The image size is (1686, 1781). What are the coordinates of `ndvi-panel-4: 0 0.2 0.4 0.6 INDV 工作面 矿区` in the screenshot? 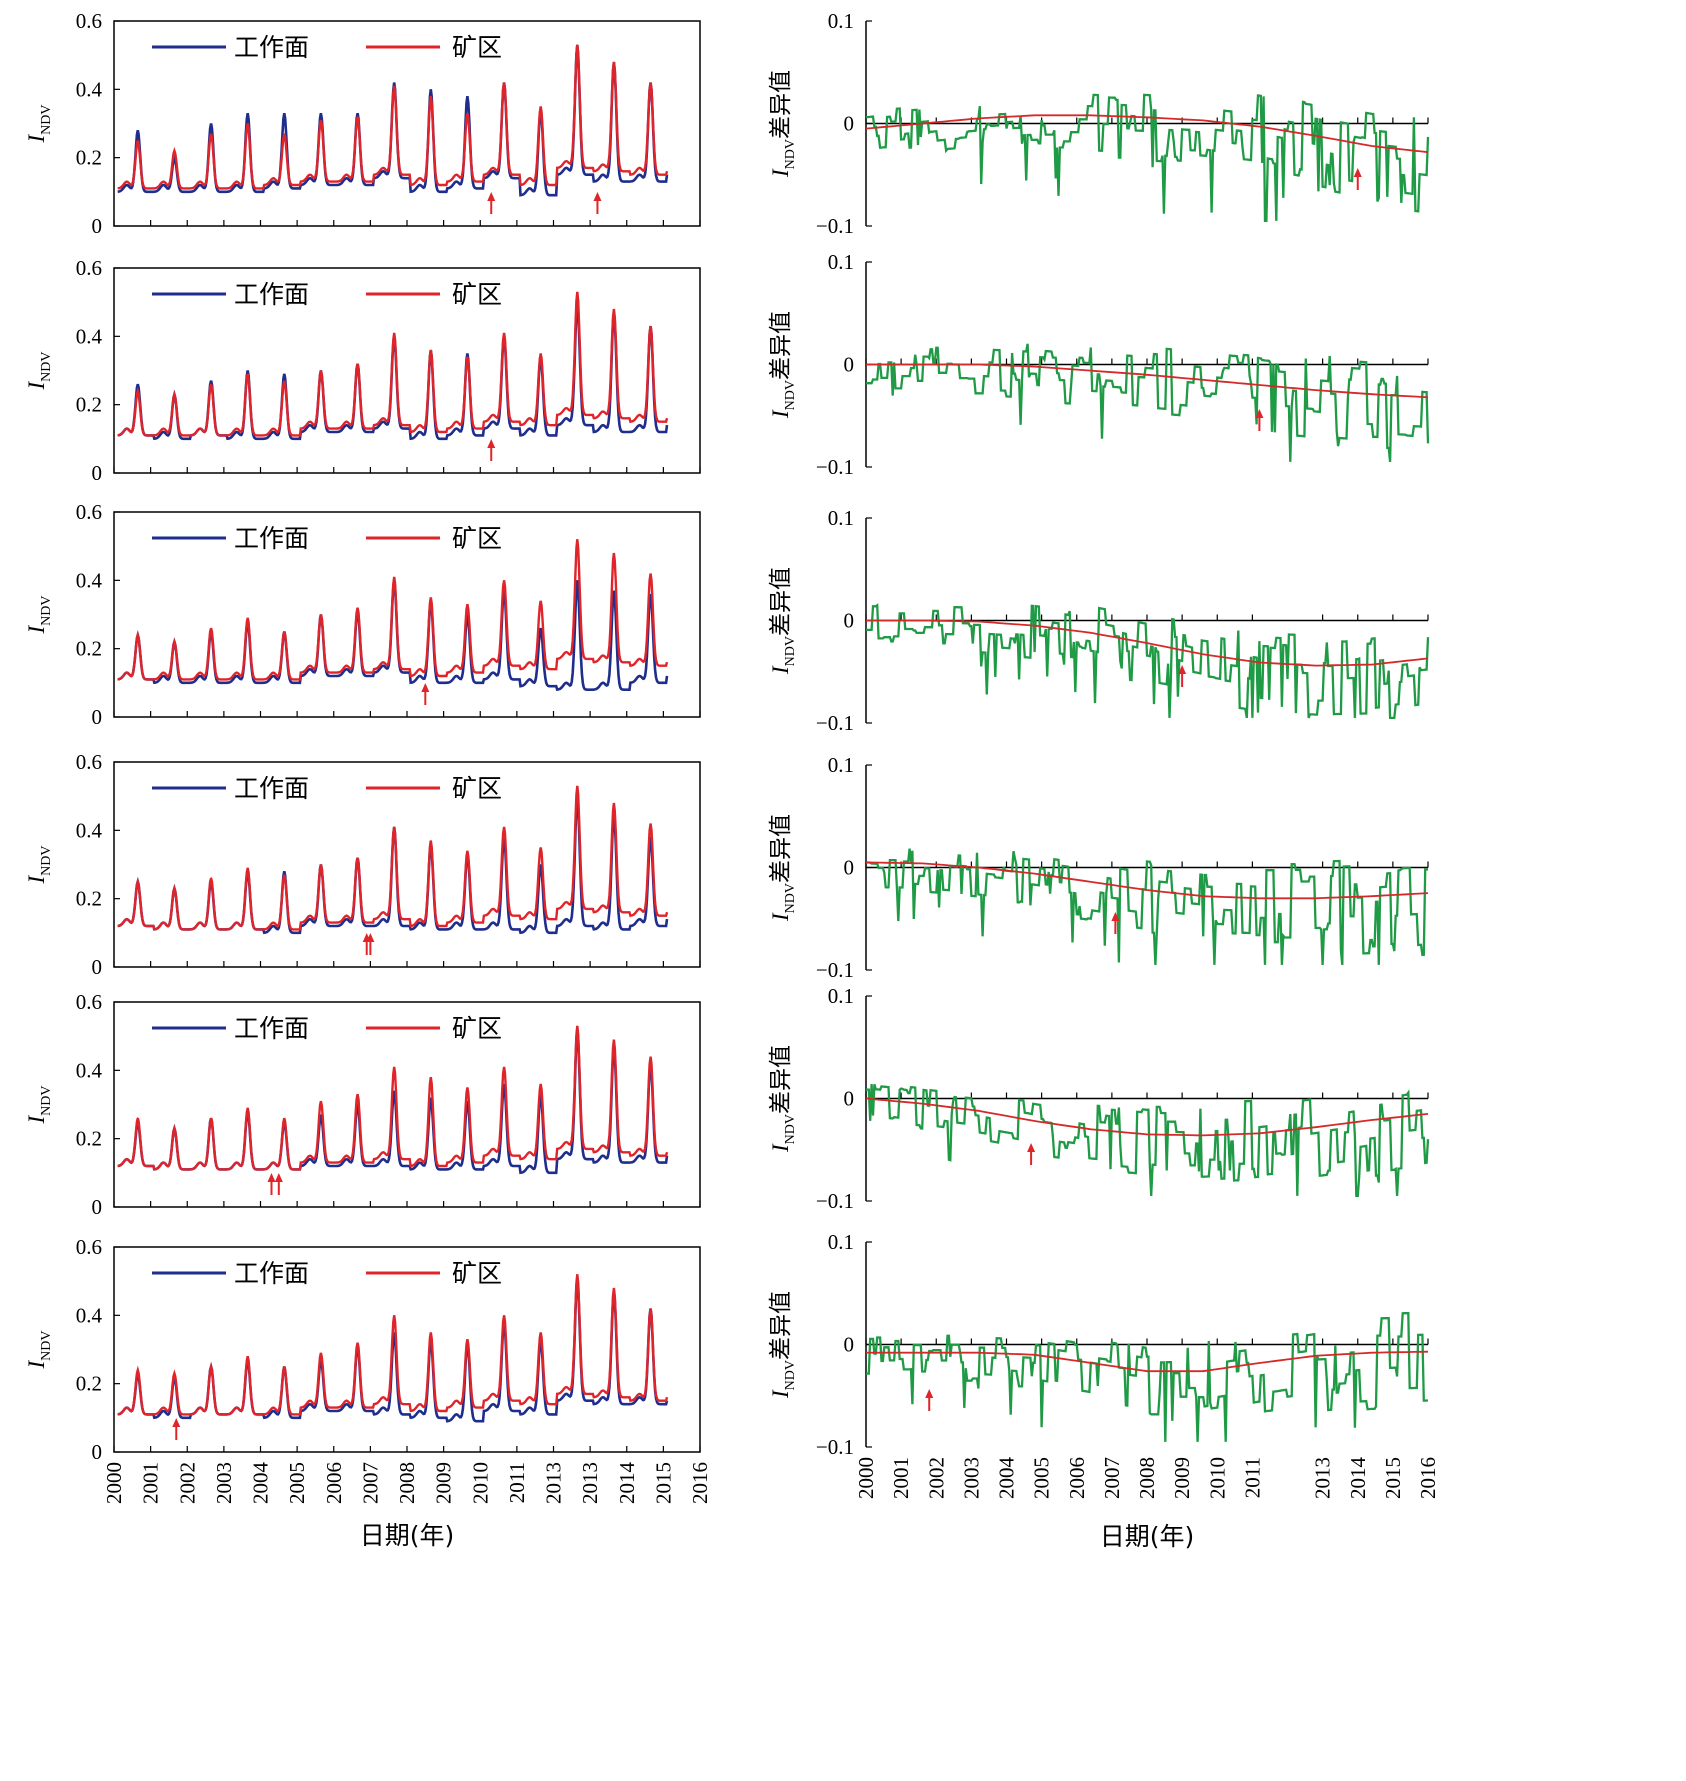 It's located at (362, 864).